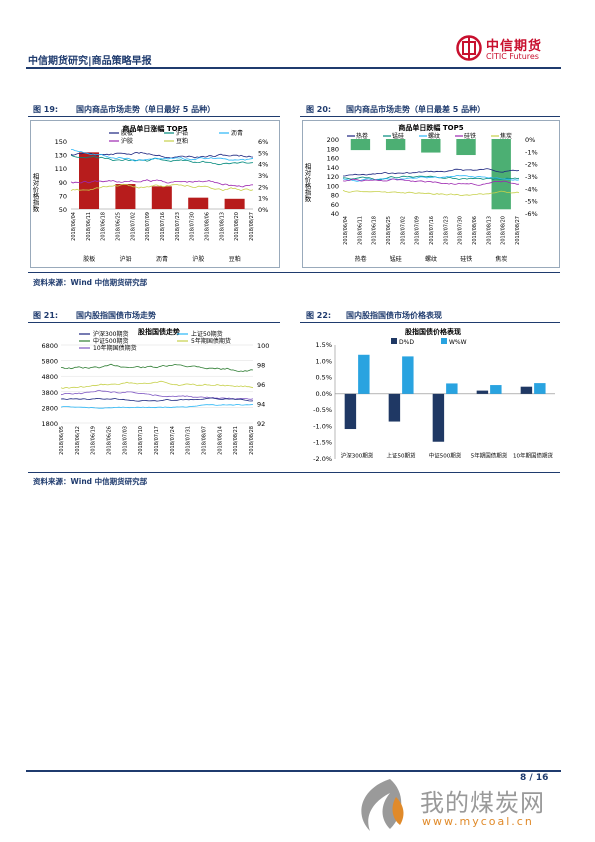  I want to click on y-tick-label: 200, so click(333, 140).